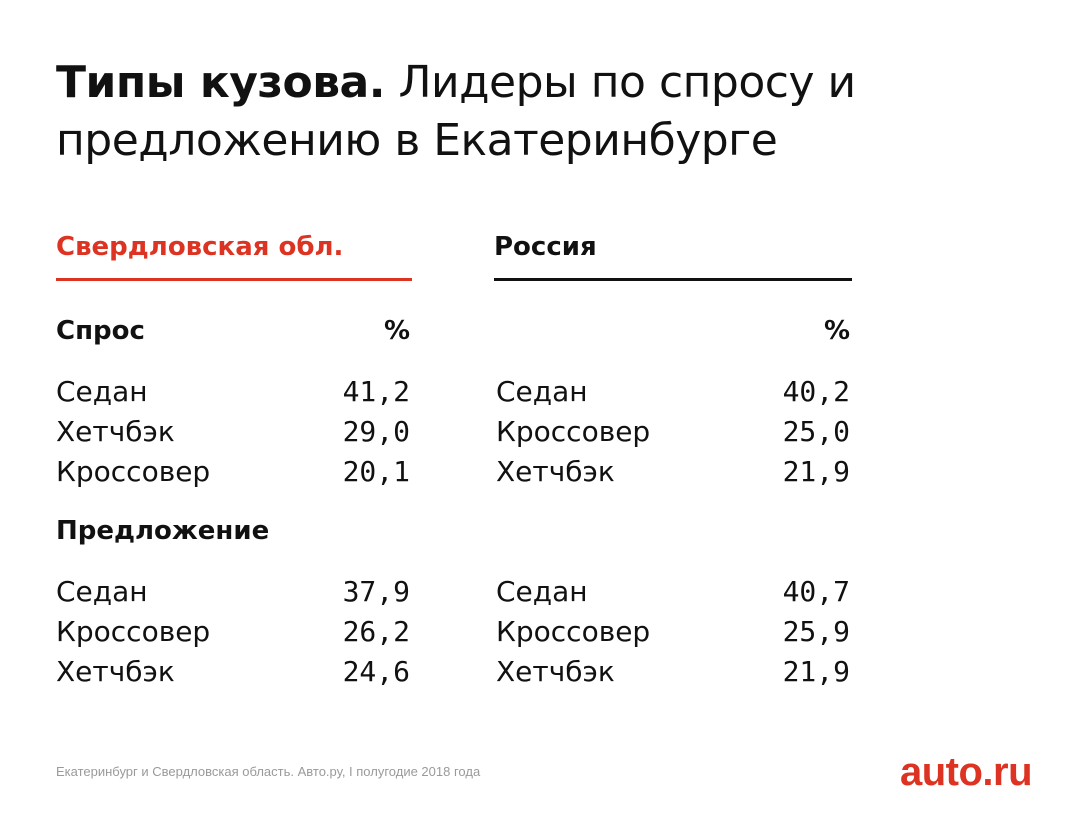 This screenshot has height=820, width=1080. What do you see at coordinates (233, 672) in the screenshot?
I see `table-row: Хетчбэк 24,6` at bounding box center [233, 672].